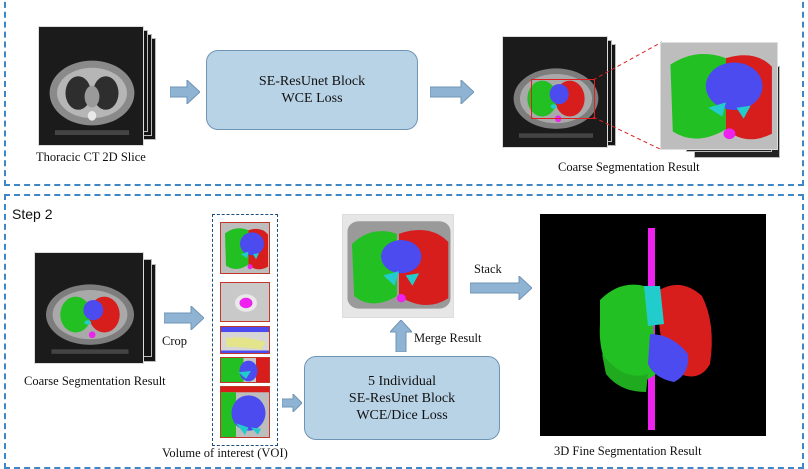  Describe the element at coordinates (448, 338) in the screenshot. I see `merge-result-label: Merge Result` at that location.